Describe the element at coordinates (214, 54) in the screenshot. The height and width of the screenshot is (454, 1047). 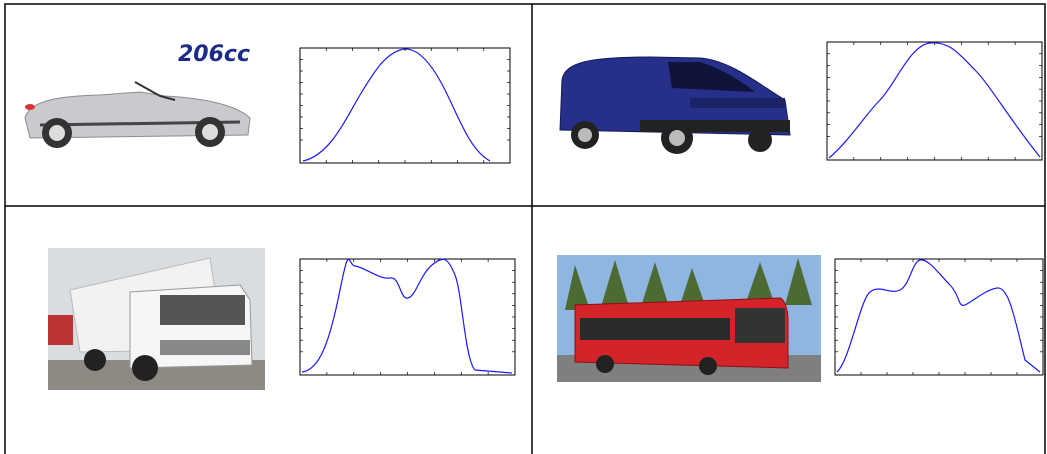
I see `logo: 206cc` at that location.